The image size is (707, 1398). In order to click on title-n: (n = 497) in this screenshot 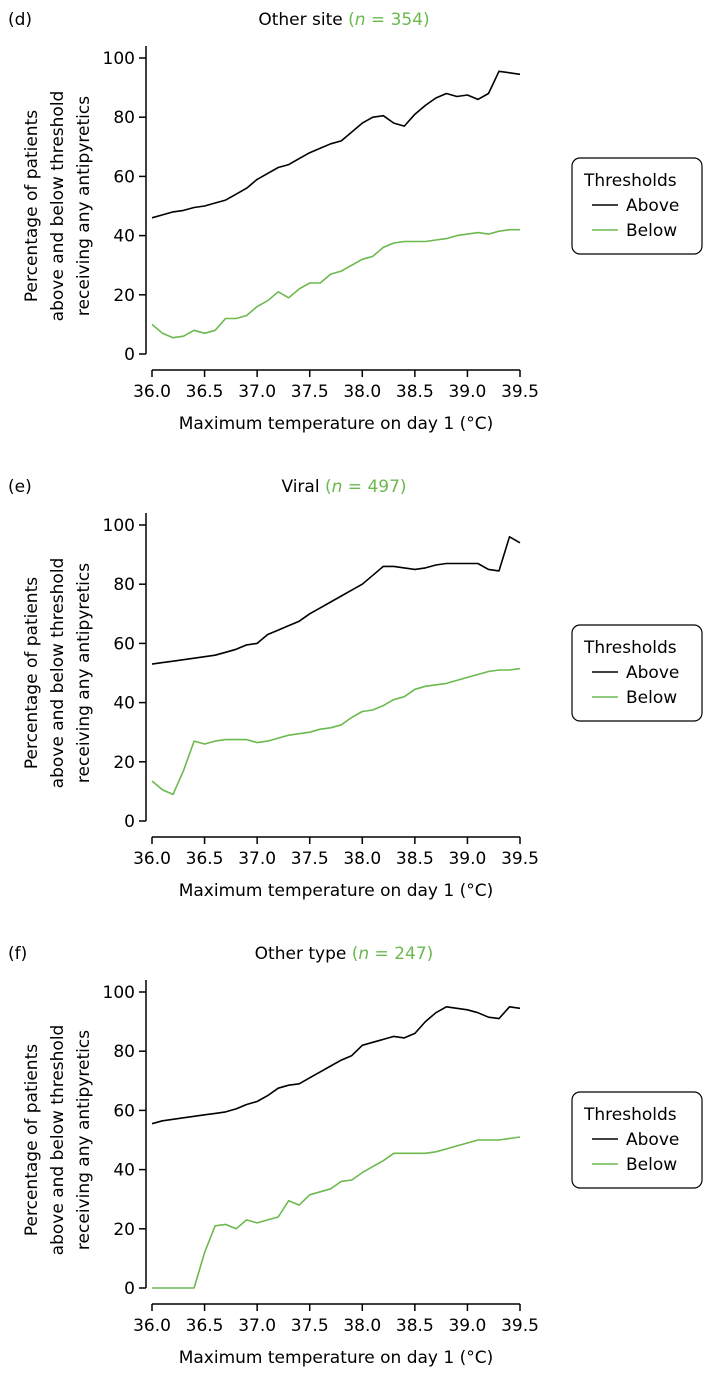, I will do `click(366, 487)`.